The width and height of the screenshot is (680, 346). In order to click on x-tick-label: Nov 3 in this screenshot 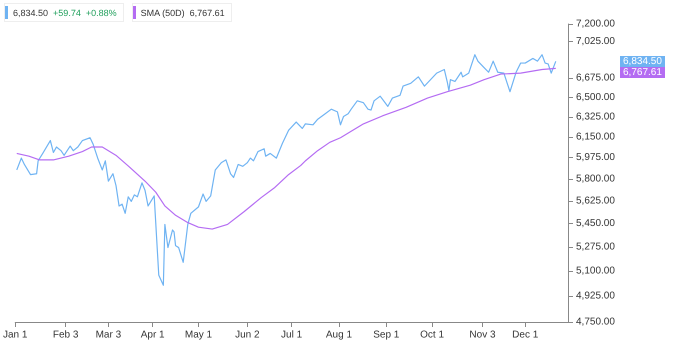, I will do `click(482, 335)`.